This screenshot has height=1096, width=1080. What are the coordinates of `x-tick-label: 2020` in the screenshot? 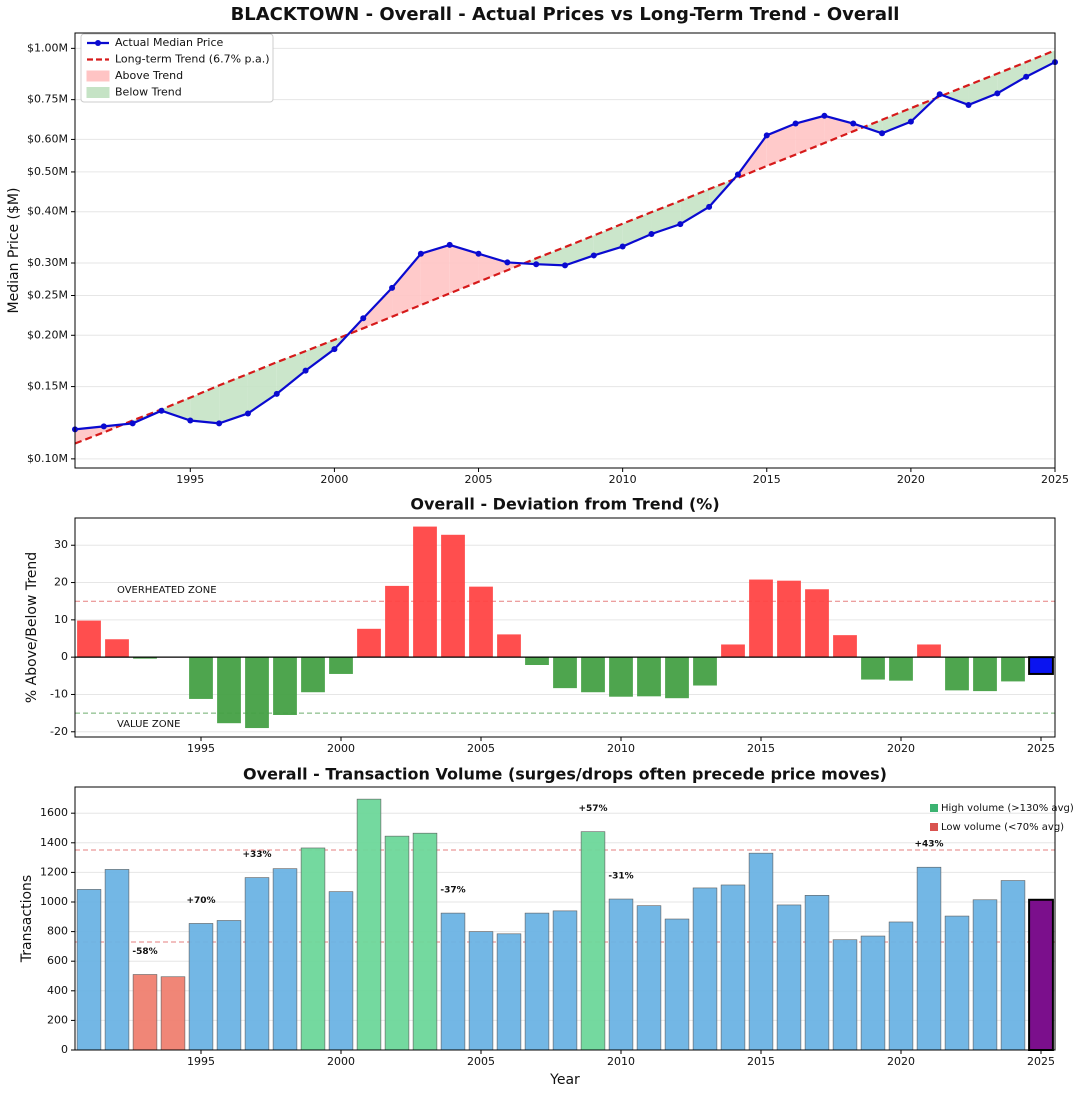 It's located at (901, 748).